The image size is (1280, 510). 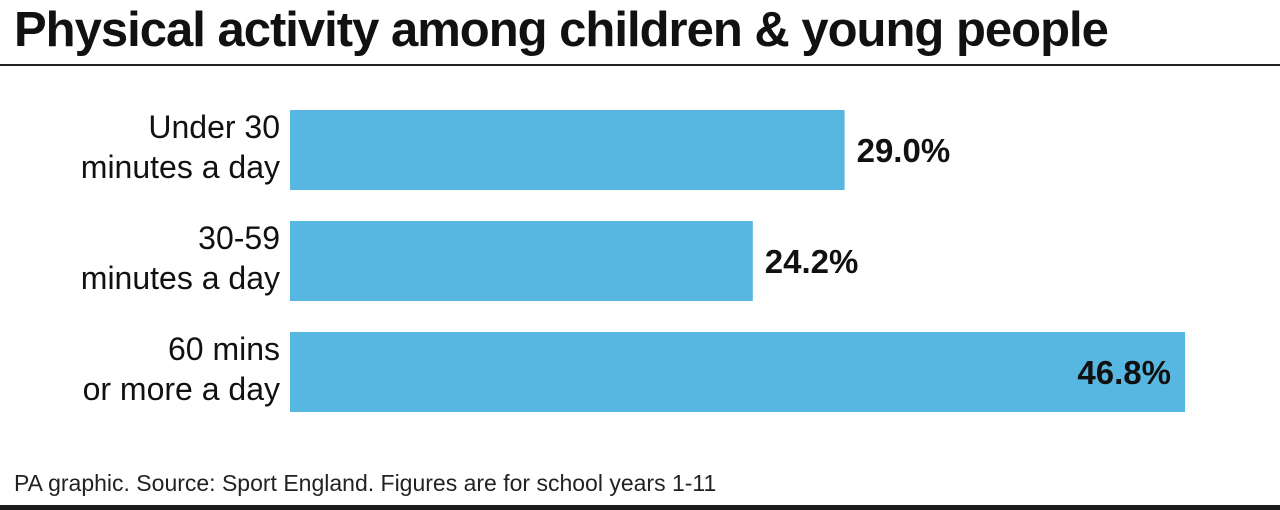 What do you see at coordinates (640, 507) in the screenshot?
I see `bottom-bar` at bounding box center [640, 507].